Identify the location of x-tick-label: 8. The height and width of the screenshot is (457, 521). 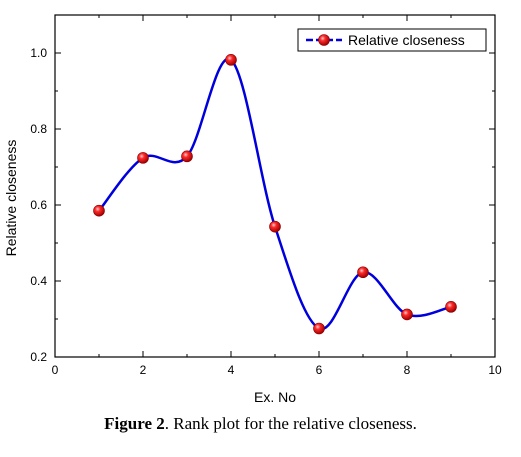
(407, 370).